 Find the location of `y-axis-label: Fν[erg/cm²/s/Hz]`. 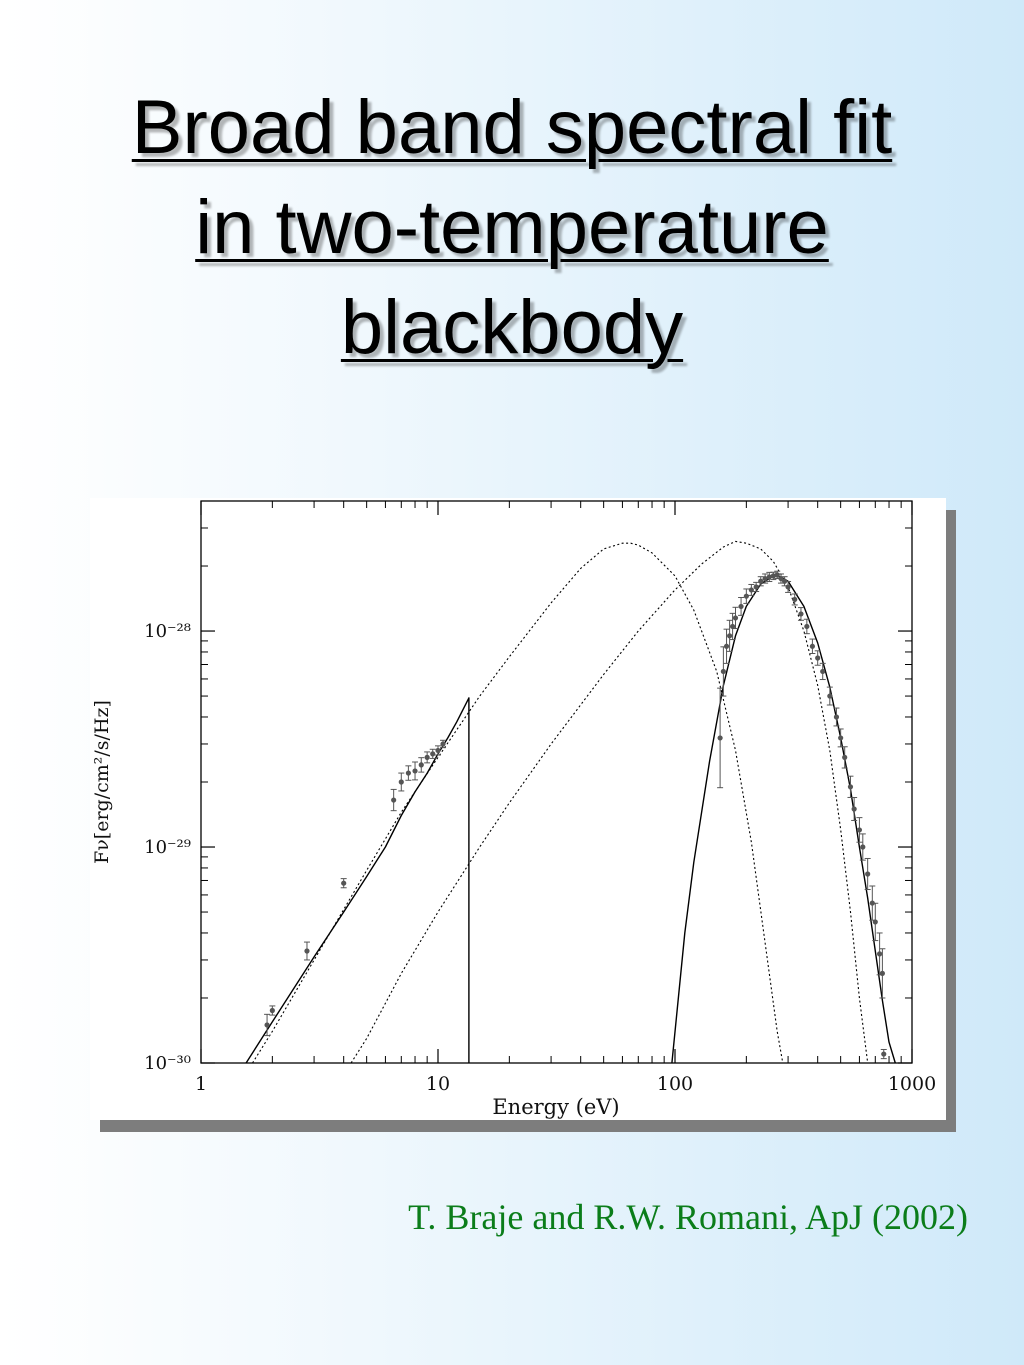

y-axis-label: Fν[erg/cm²/s/Hz] is located at coordinates (102, 782).